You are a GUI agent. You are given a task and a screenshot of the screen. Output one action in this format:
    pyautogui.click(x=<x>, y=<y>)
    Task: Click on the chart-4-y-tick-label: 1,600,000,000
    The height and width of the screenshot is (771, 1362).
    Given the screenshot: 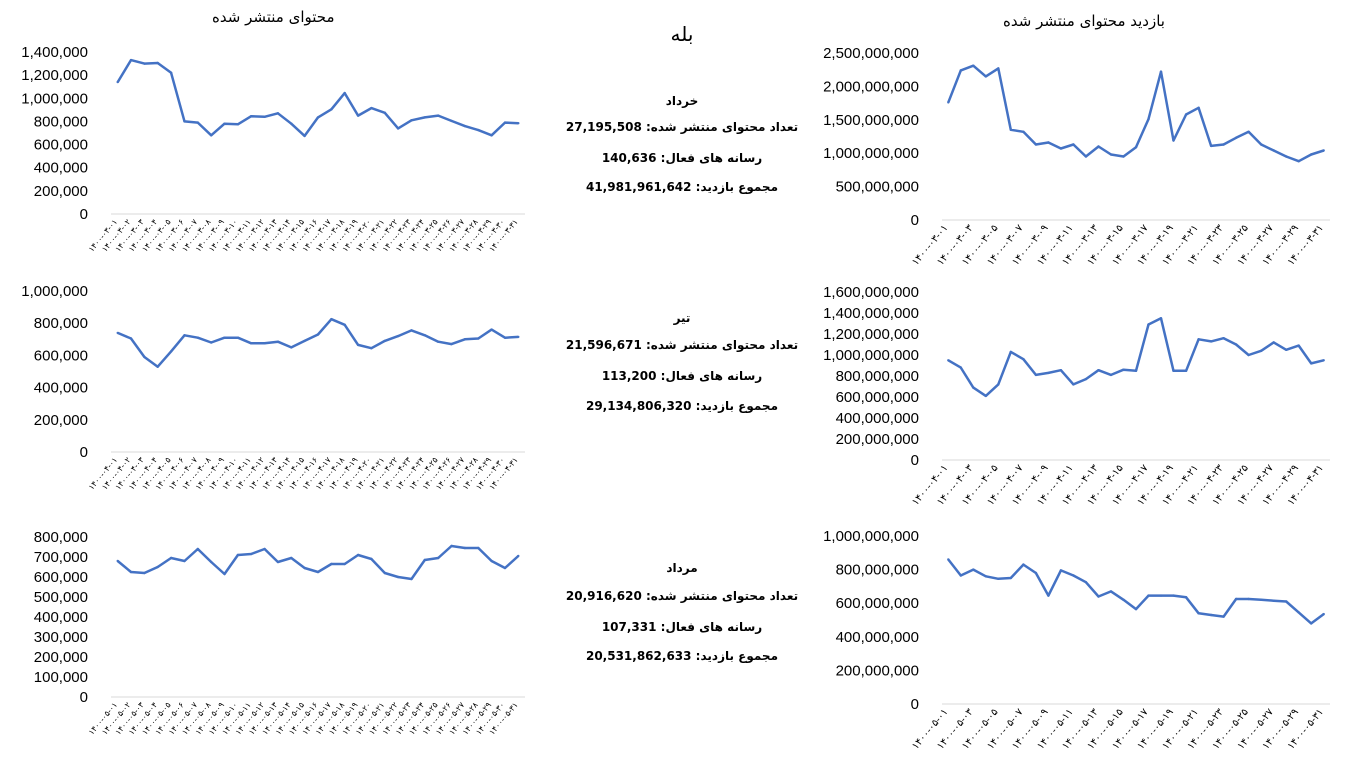 What is the action you would take?
    pyautogui.click(x=871, y=292)
    